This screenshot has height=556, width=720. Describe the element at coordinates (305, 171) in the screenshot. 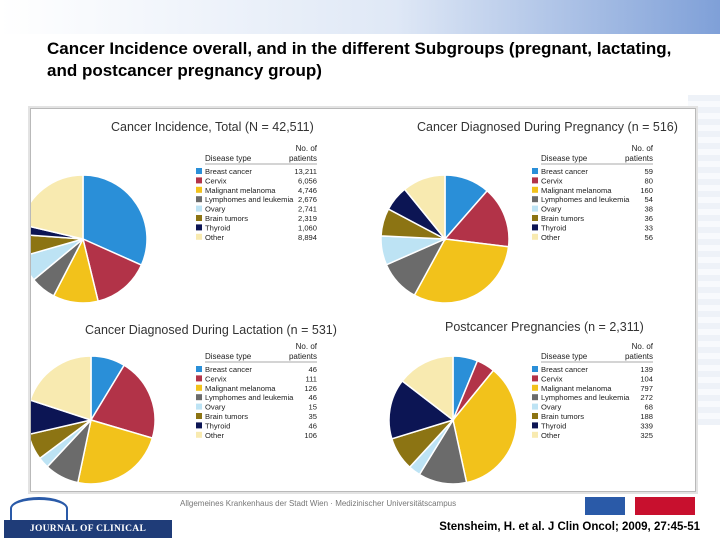

I see `legend-value-breast-cancer: 13,211` at that location.